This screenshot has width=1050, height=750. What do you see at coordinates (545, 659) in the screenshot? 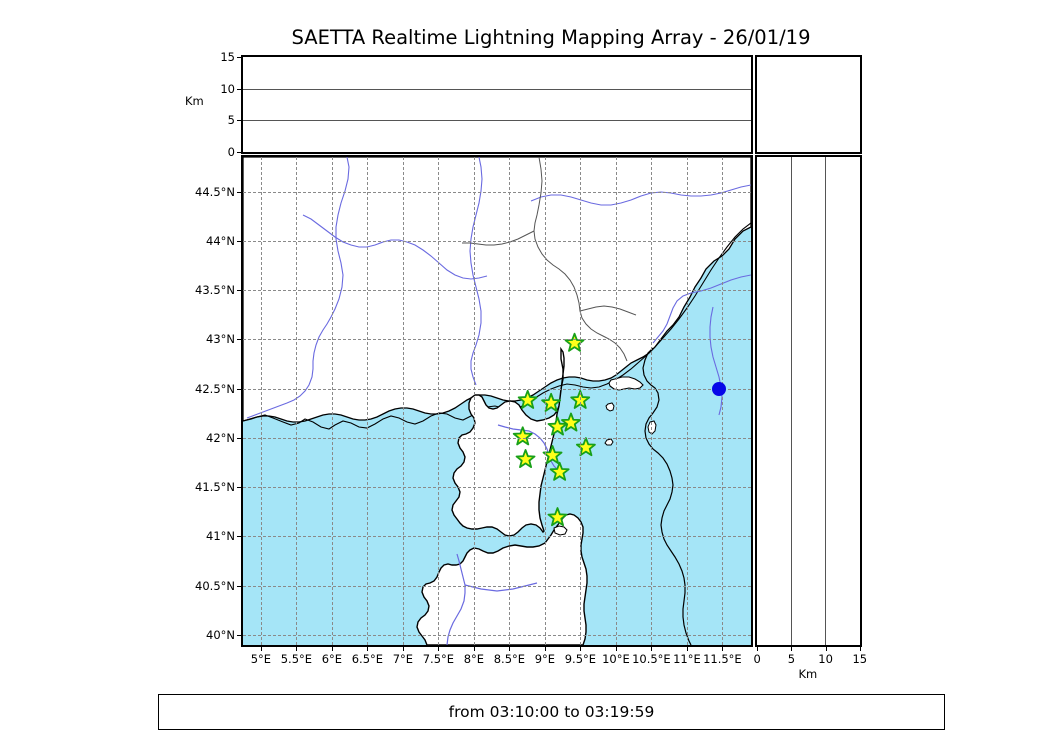
I see `longitude-tick-label: 9°E` at bounding box center [545, 659].